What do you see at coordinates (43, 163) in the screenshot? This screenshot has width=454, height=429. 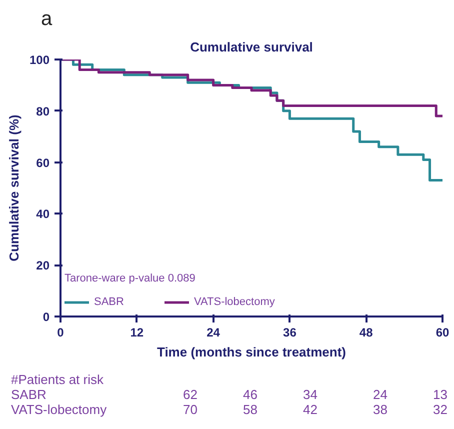 I see `y-tick-label: 60` at bounding box center [43, 163].